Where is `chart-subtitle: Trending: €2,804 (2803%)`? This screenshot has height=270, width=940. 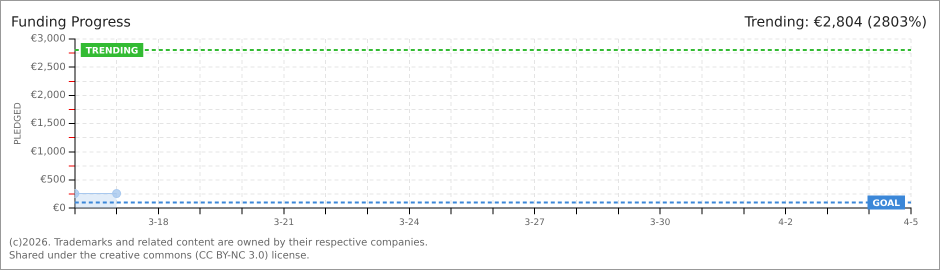 chart-subtitle: Trending: €2,804 (2803%) is located at coordinates (835, 22).